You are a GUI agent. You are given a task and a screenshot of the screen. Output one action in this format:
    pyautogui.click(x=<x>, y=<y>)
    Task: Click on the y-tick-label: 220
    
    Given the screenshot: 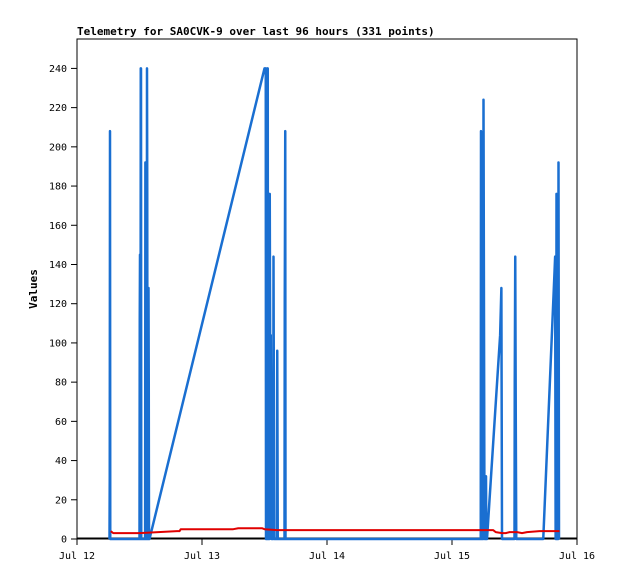 What is the action you would take?
    pyautogui.click(x=58, y=108)
    